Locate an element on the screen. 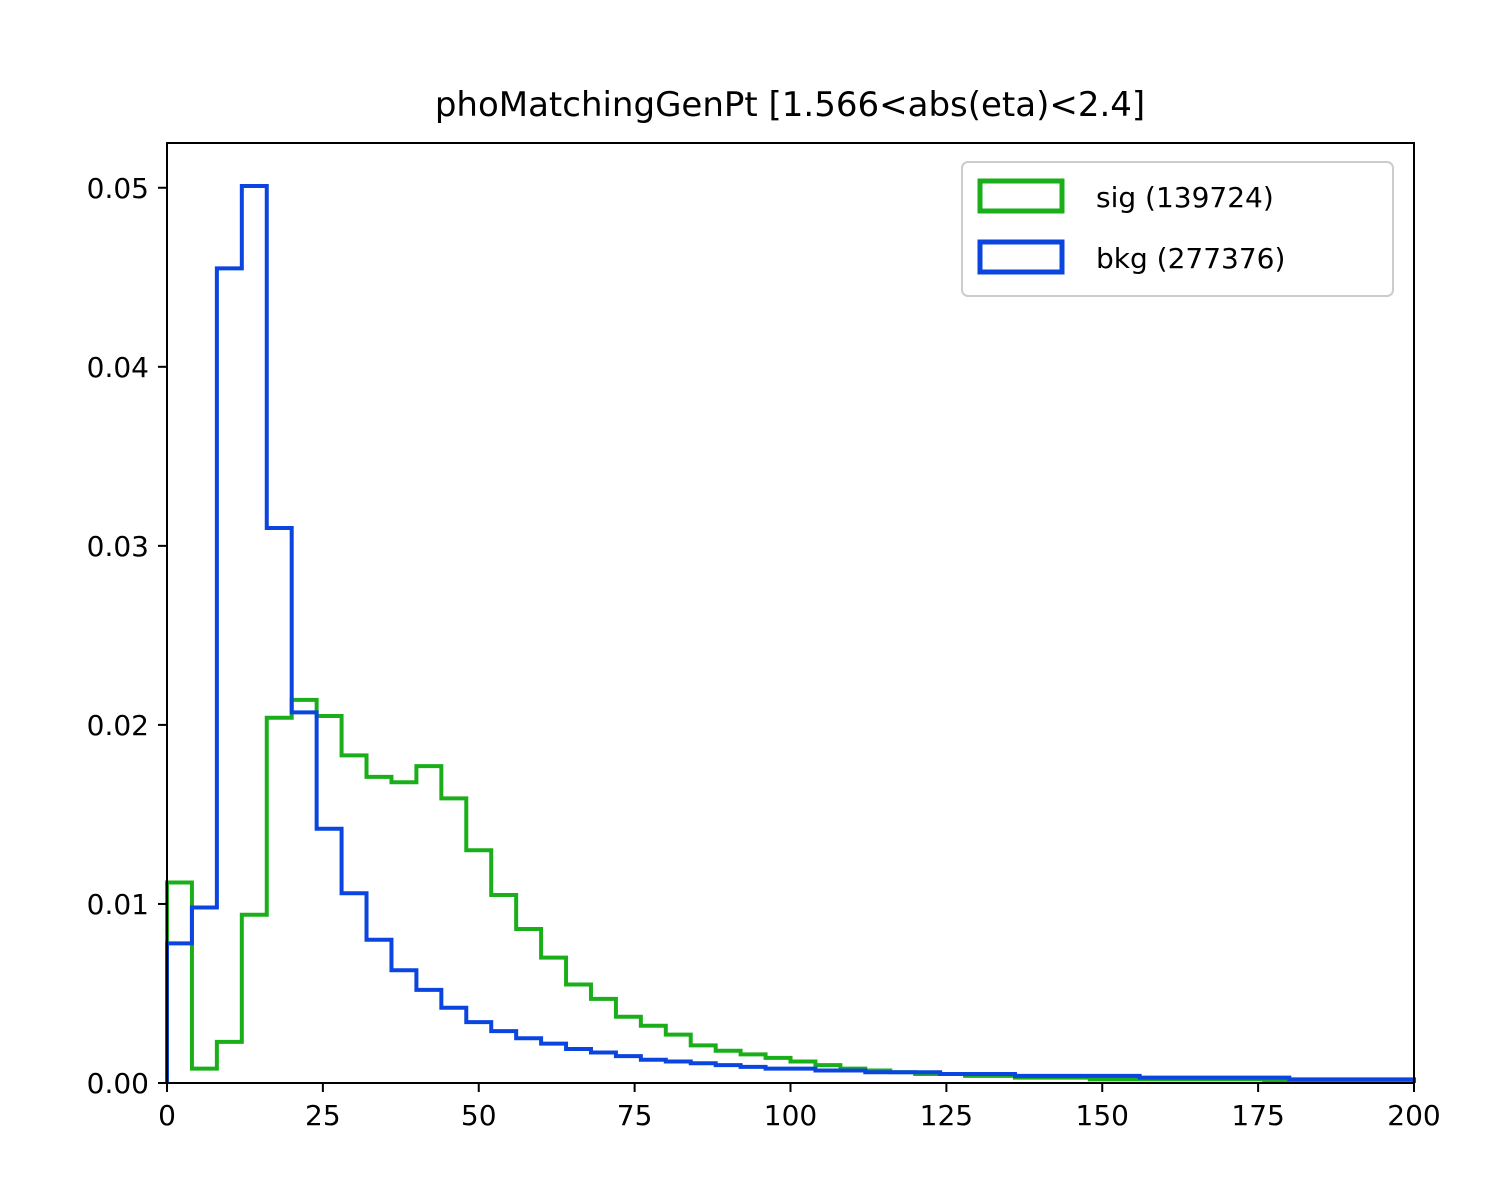  x-tick-label: 100 is located at coordinates (790, 1115).